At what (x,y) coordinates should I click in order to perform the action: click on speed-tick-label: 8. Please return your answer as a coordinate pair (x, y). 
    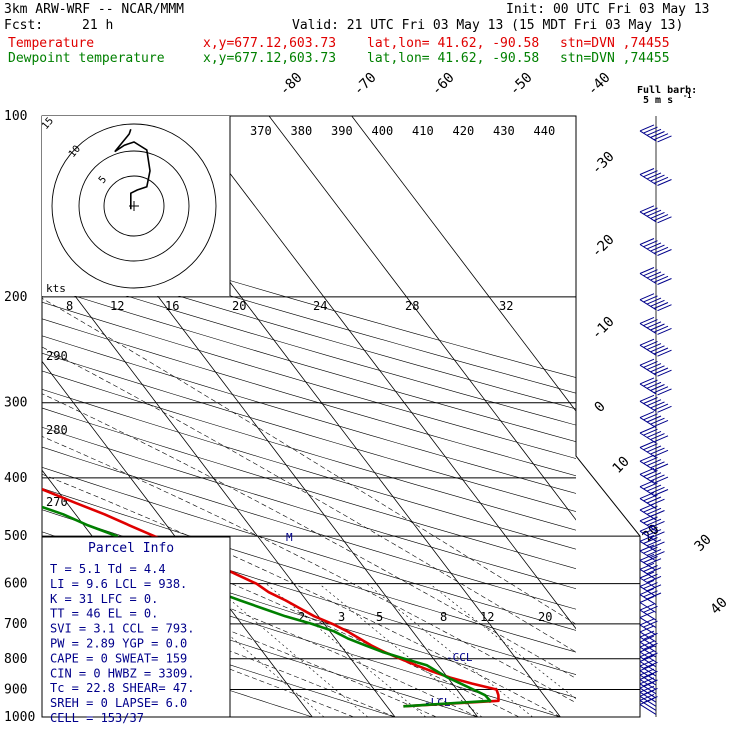
    Looking at the image, I should click on (69, 306).